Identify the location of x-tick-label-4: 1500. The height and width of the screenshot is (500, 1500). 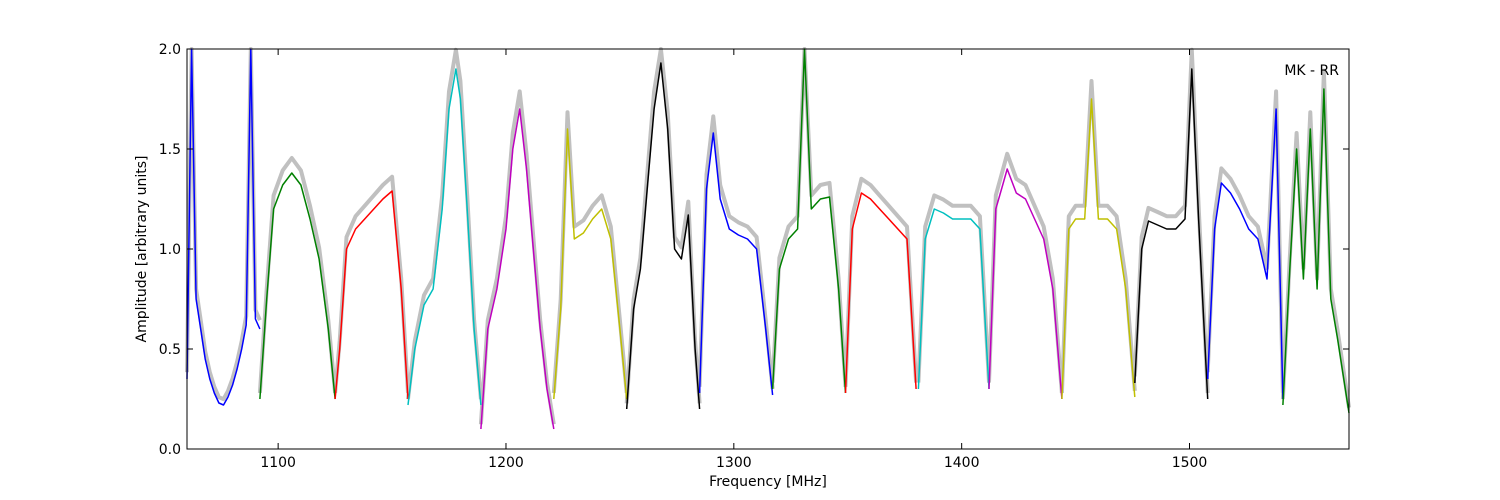
(1190, 463).